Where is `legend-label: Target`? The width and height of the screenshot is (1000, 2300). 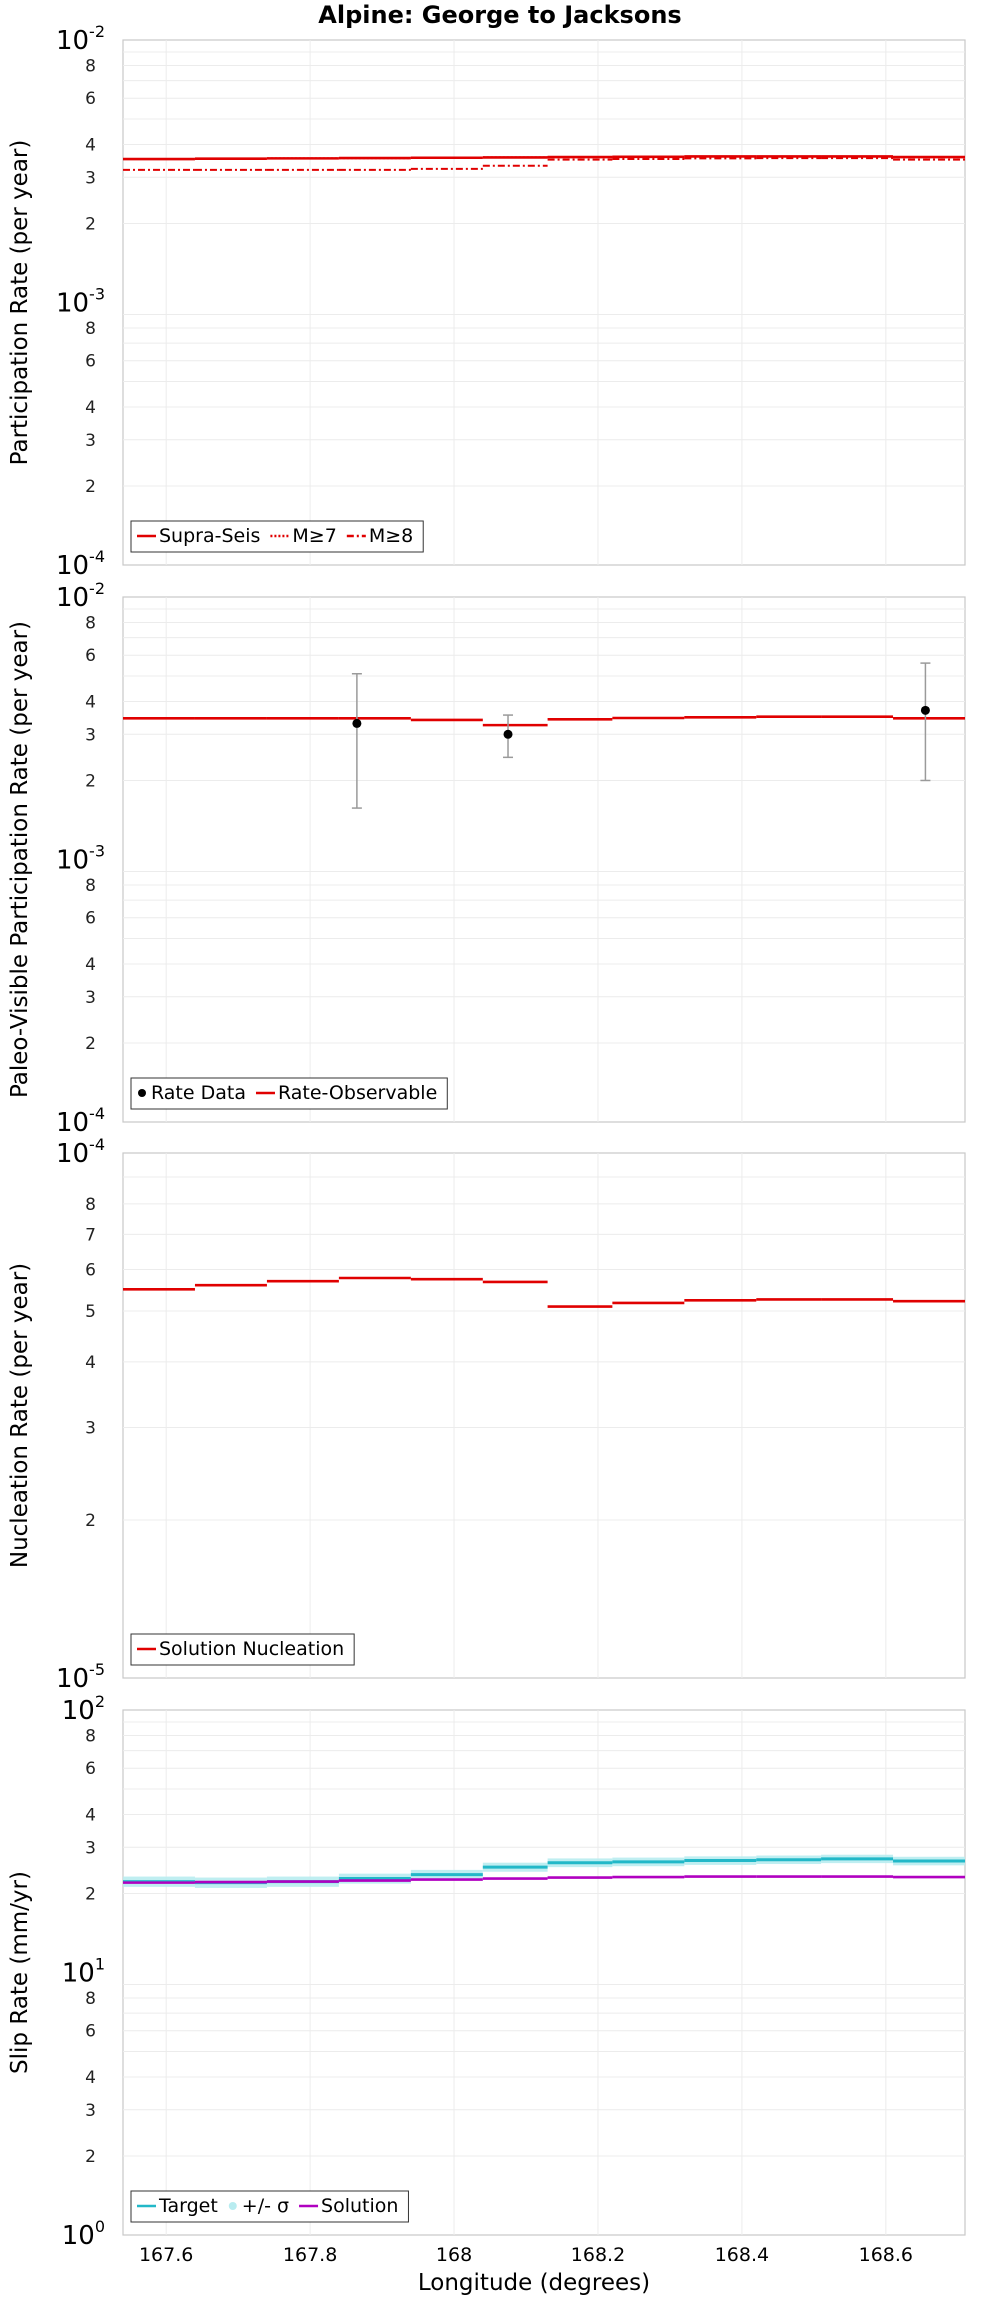
legend-label: Target is located at coordinates (188, 2206).